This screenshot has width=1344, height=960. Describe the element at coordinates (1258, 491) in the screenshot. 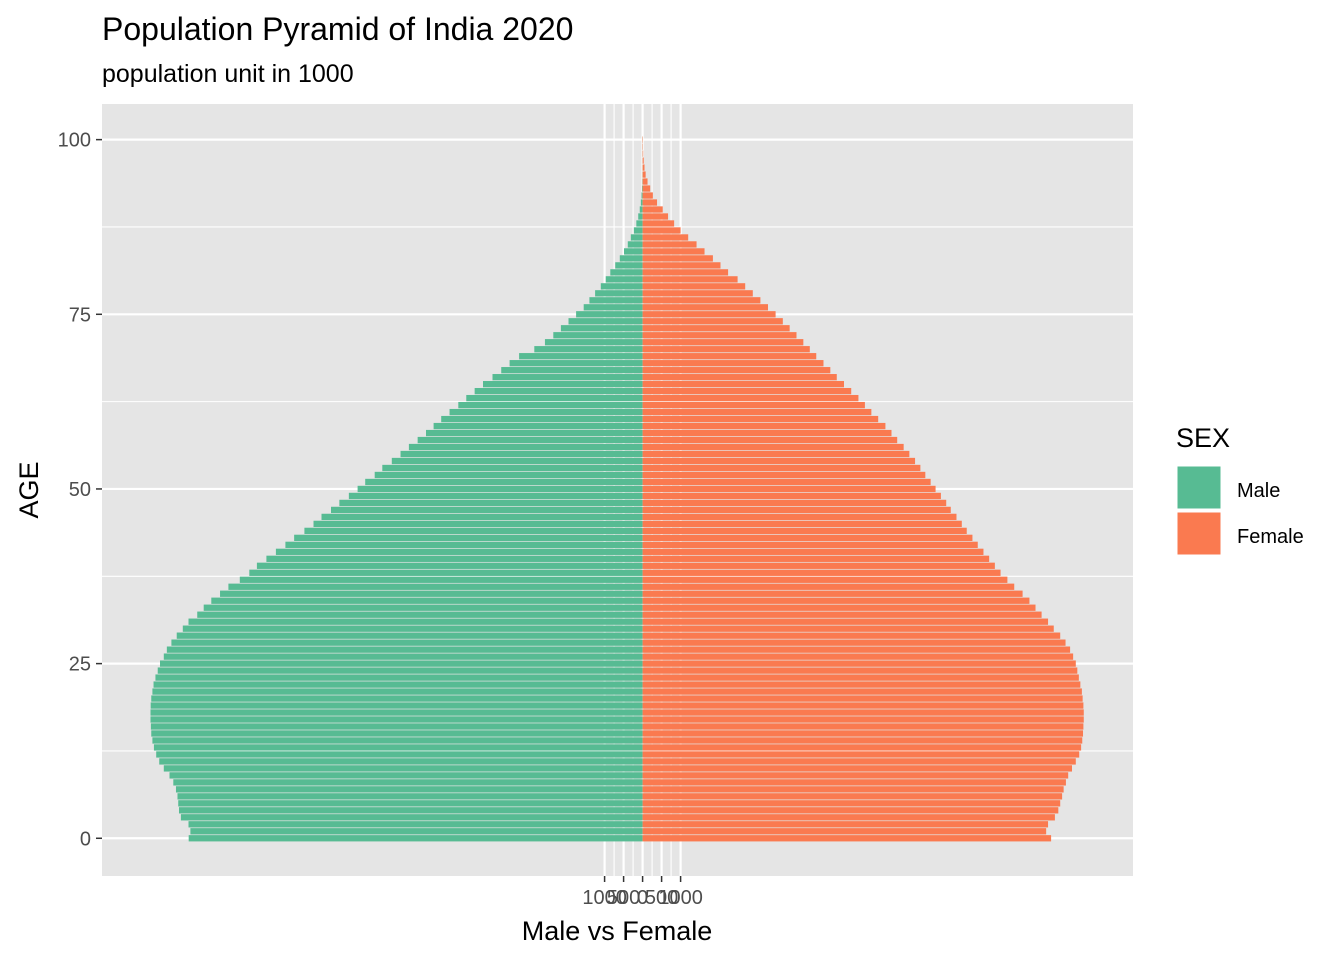

I see `legend-label-male: Male` at that location.